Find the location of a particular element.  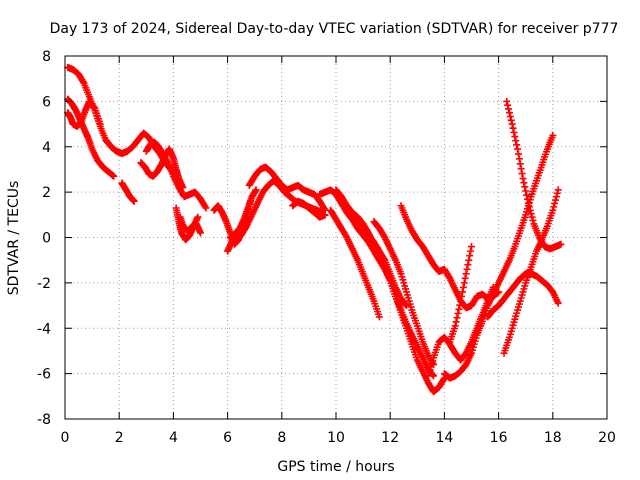

series-track-h is located at coordinates (190, 225).